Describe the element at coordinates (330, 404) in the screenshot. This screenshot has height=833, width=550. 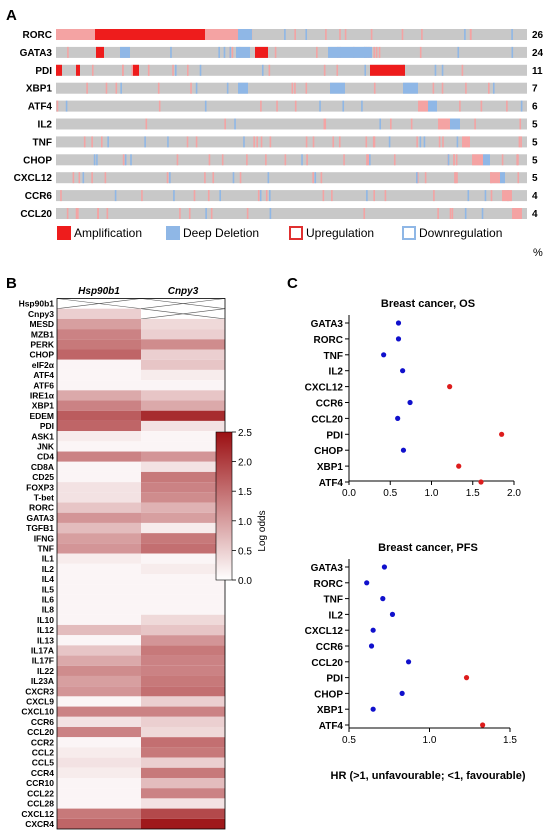
I see `forest-category-label: CCR6` at that location.